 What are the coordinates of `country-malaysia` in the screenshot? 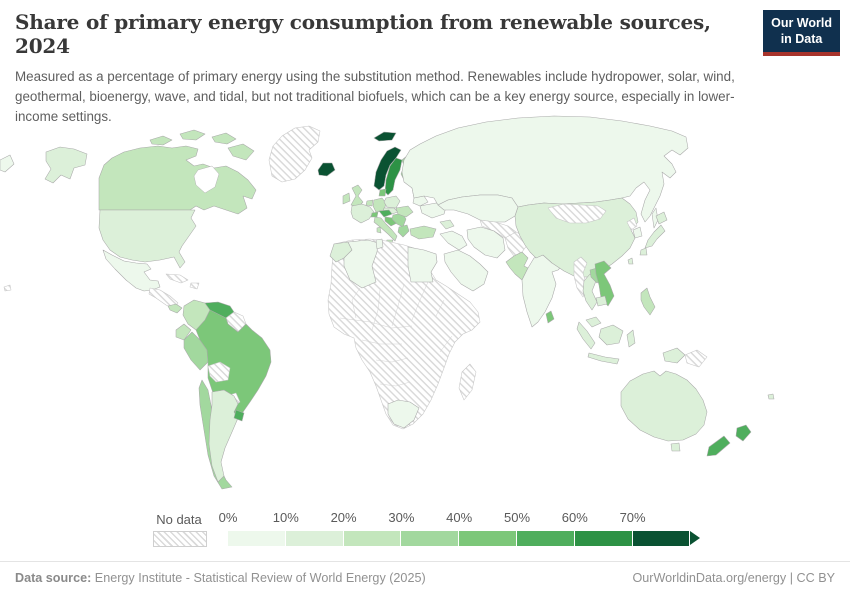 It's located at (593, 322).